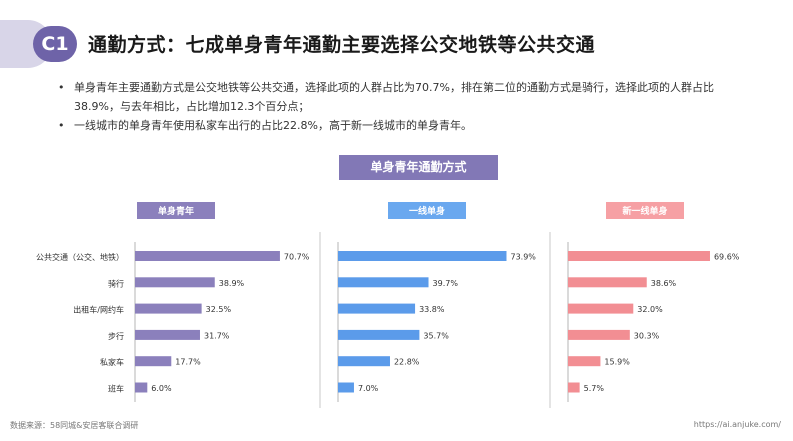 Image resolution: width=793 pixels, height=441 pixels. What do you see at coordinates (112, 362) in the screenshot?
I see `category-label: 私家车` at bounding box center [112, 362].